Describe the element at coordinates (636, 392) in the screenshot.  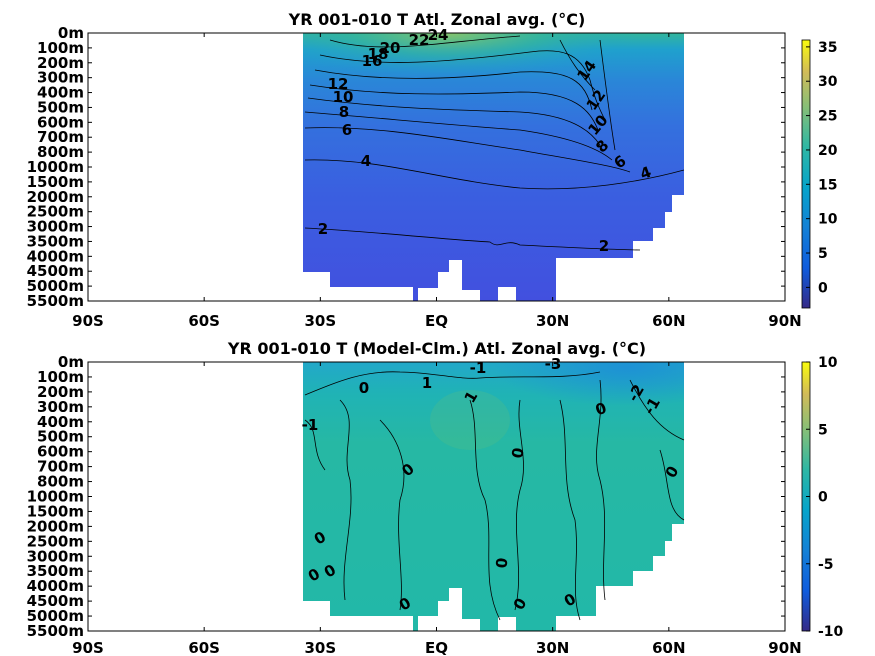
I see `contour-label: -2` at that location.